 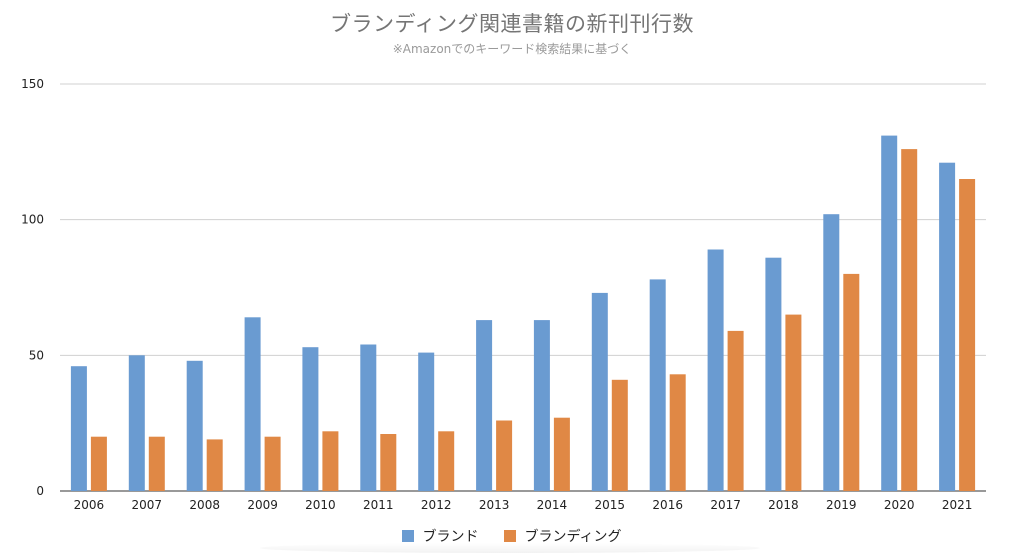 I want to click on x-tick-label: 2018, so click(x=783, y=505).